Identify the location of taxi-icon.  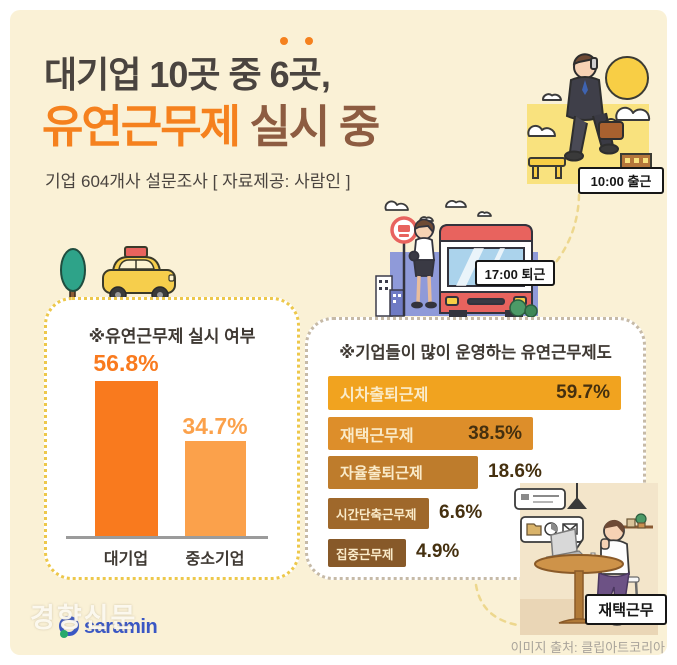
(139, 275).